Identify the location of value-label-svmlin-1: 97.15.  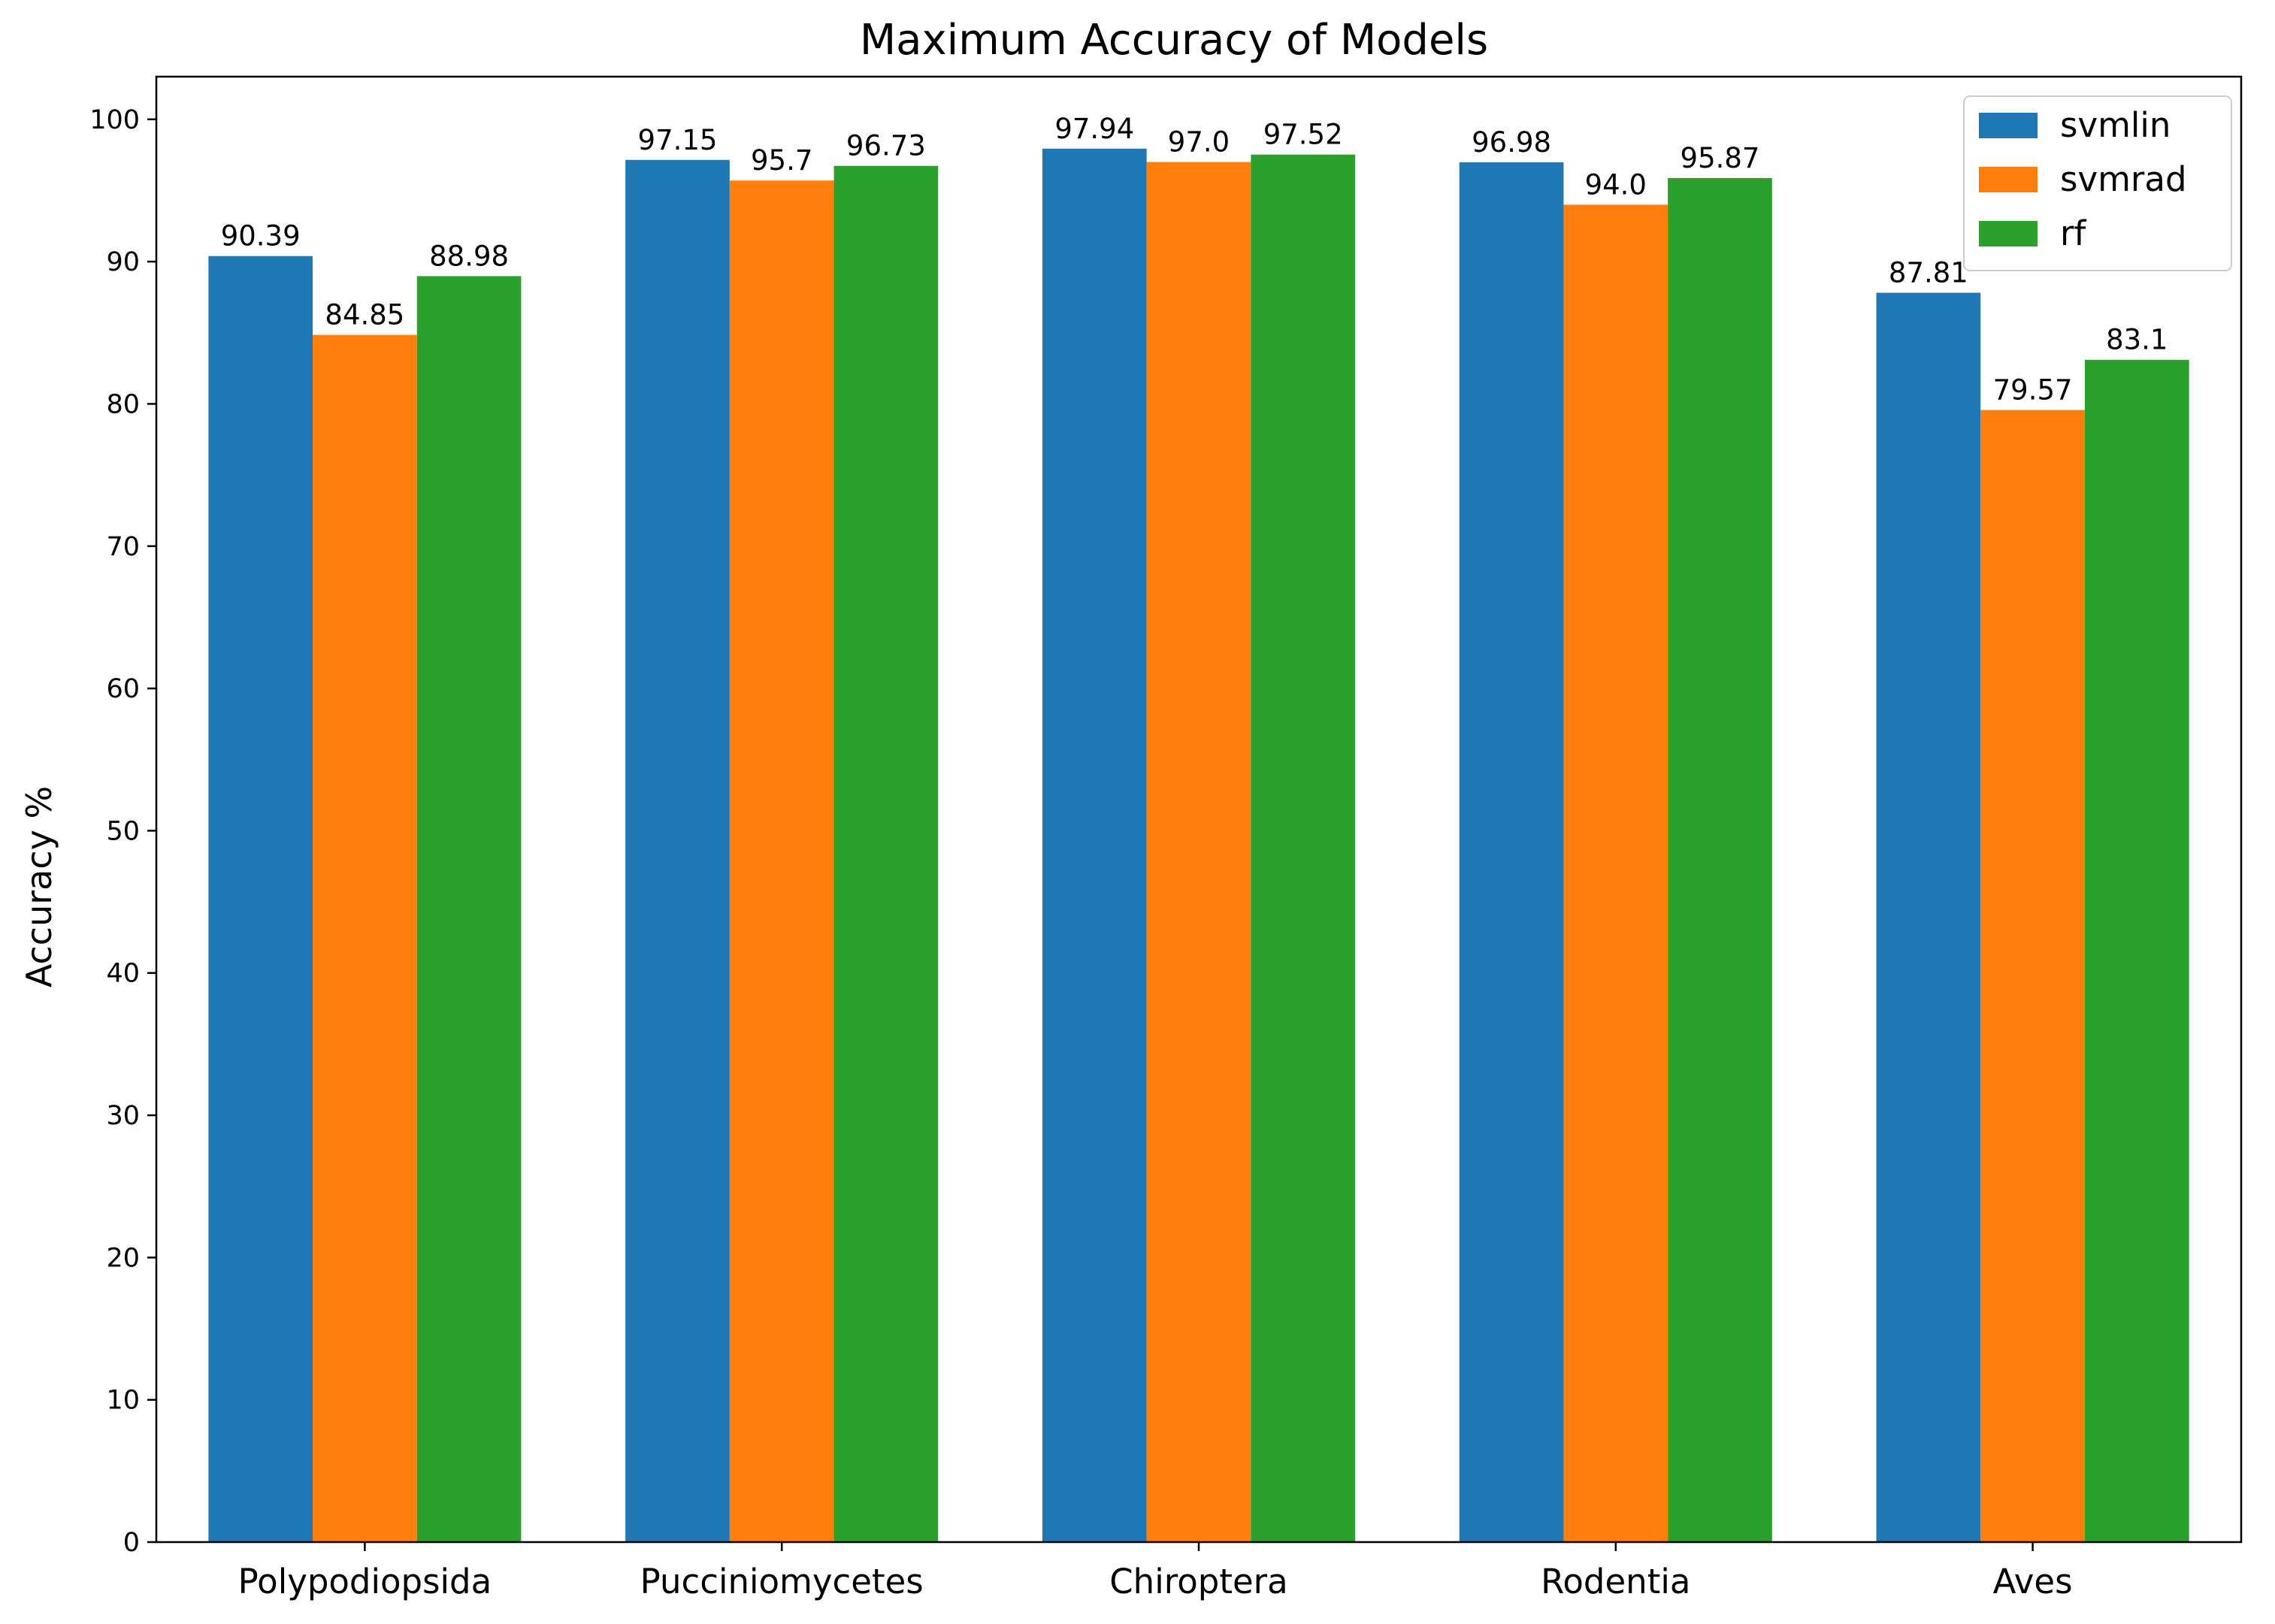
(678, 140).